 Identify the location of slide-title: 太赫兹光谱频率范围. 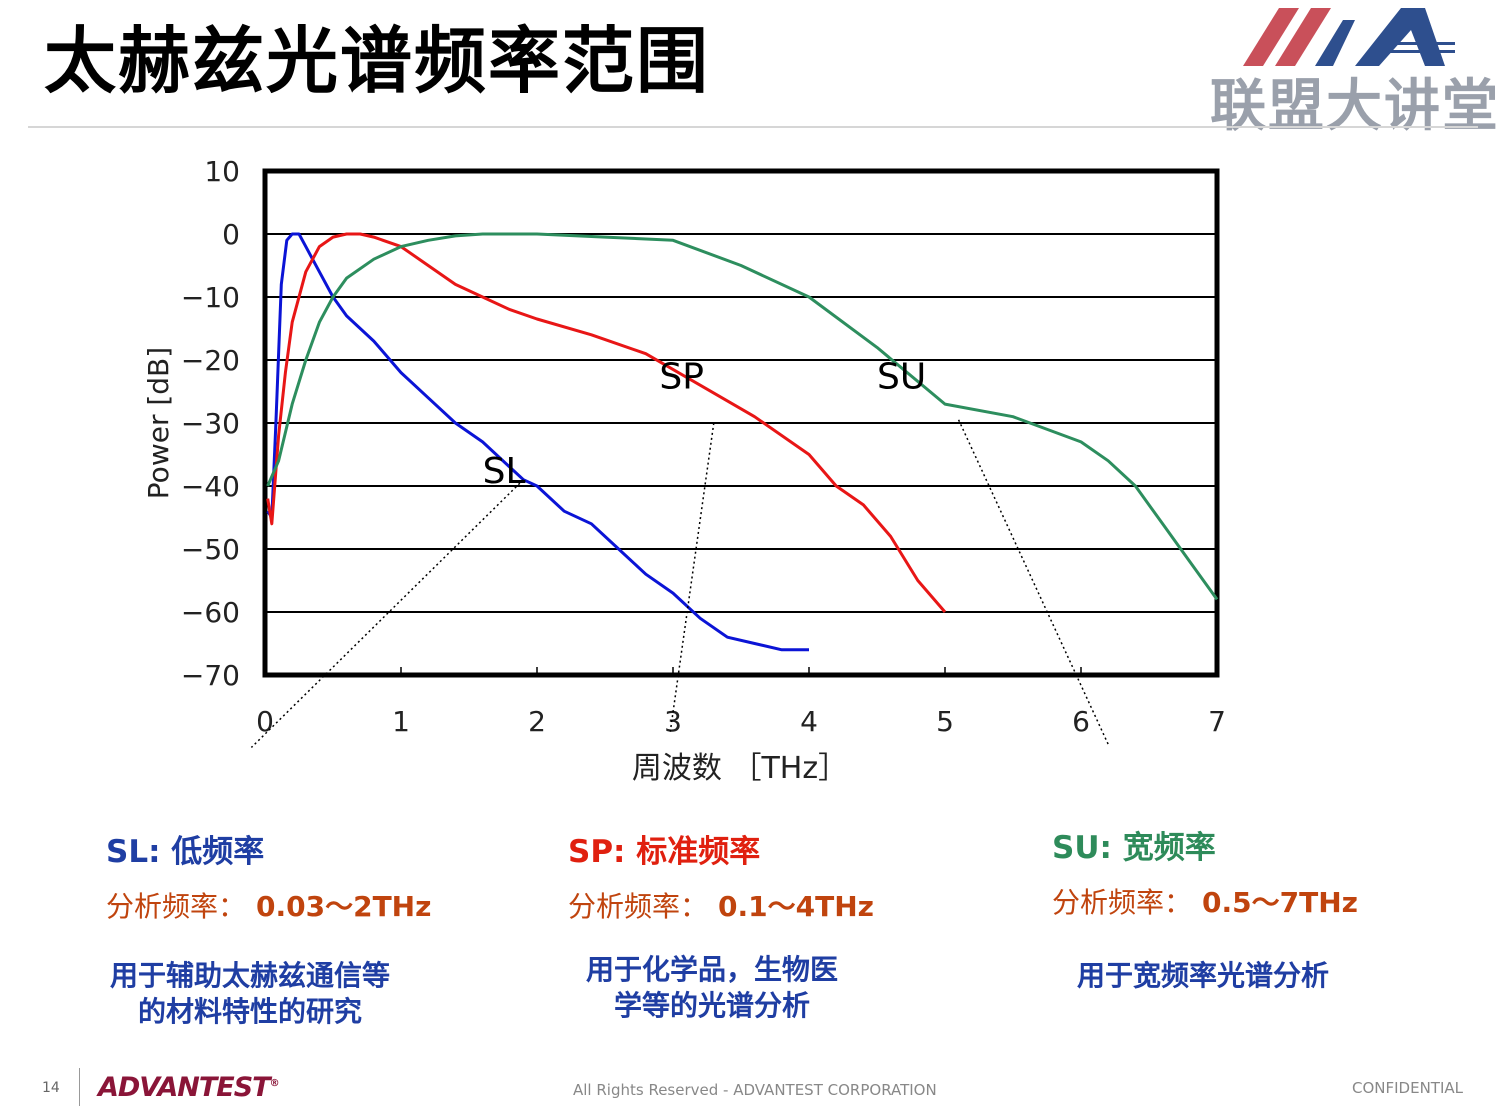
(377, 61).